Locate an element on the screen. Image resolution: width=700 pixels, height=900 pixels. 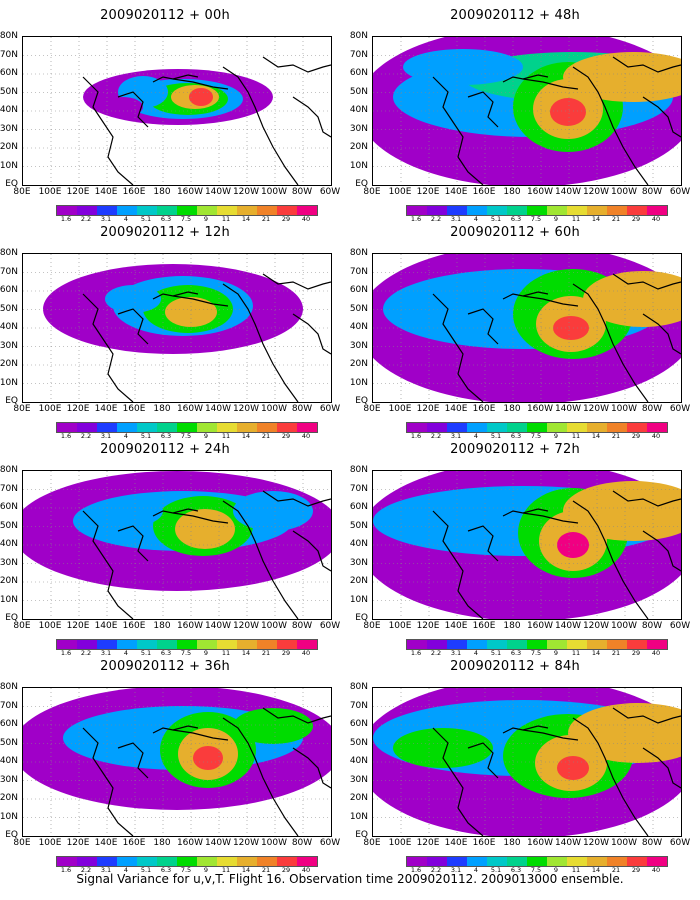
colorbar-tick-label: 6.3 is located at coordinates (166, 219).